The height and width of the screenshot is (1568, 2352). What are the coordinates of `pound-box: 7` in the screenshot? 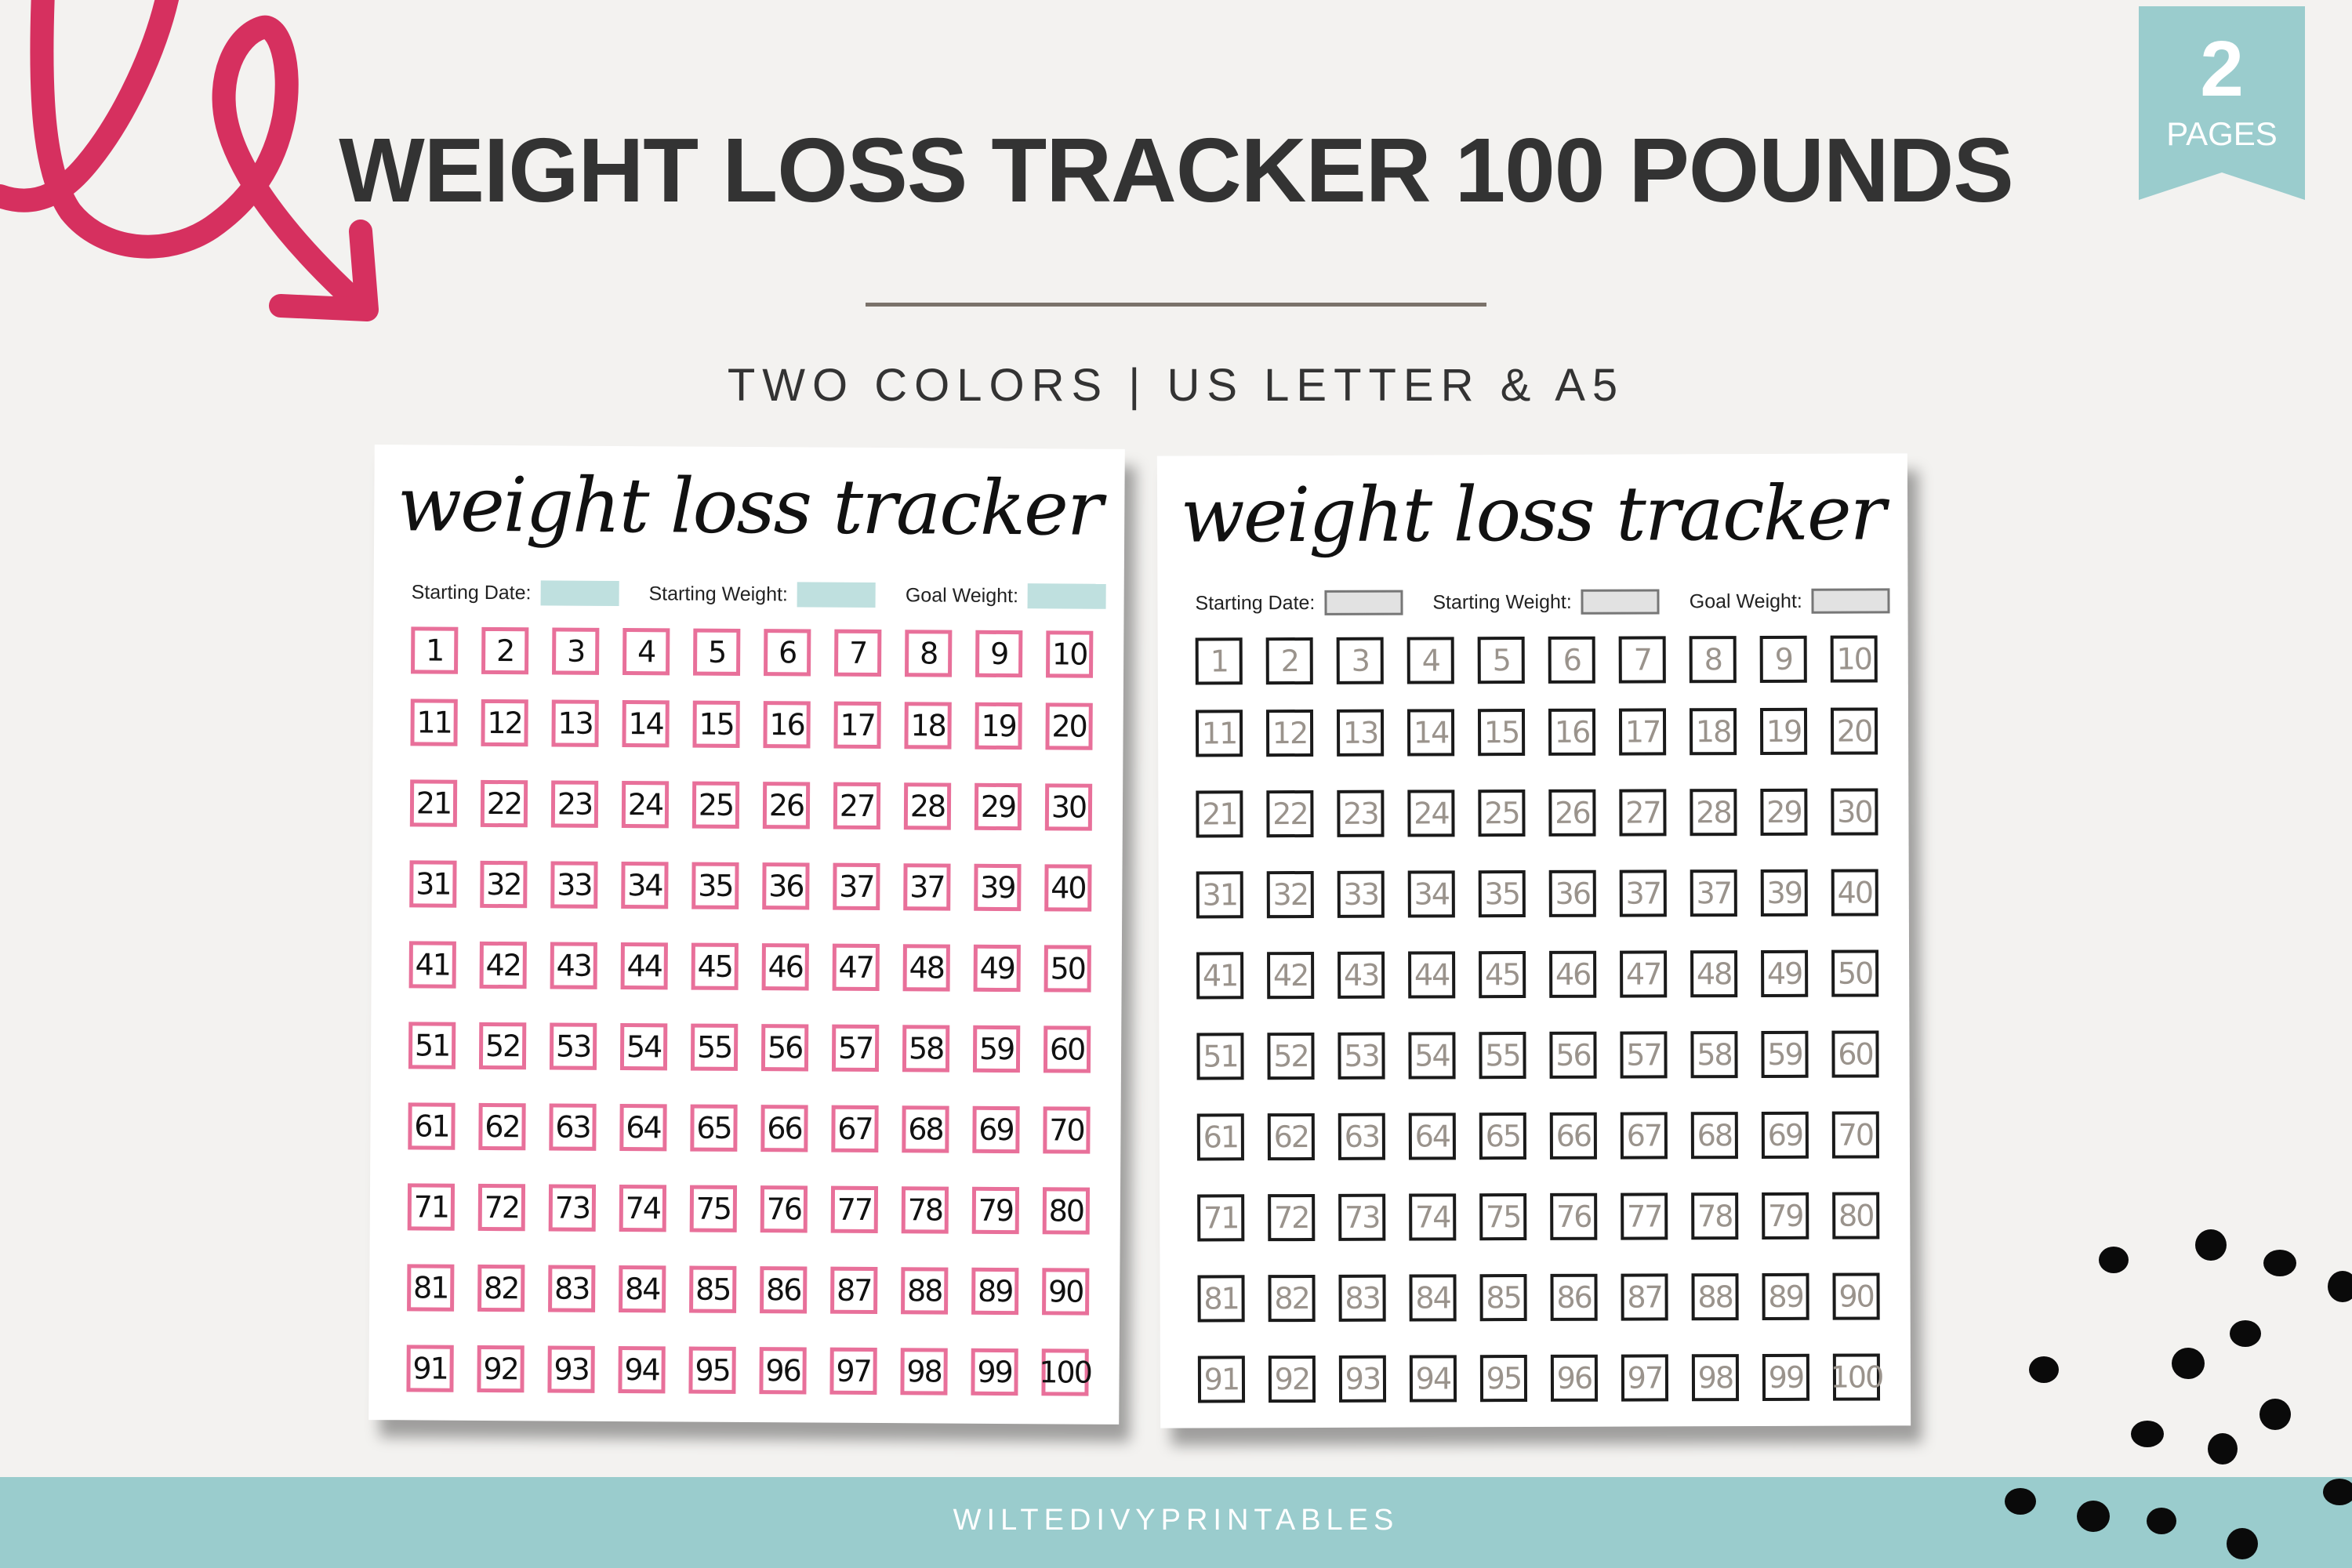 It's located at (858, 653).